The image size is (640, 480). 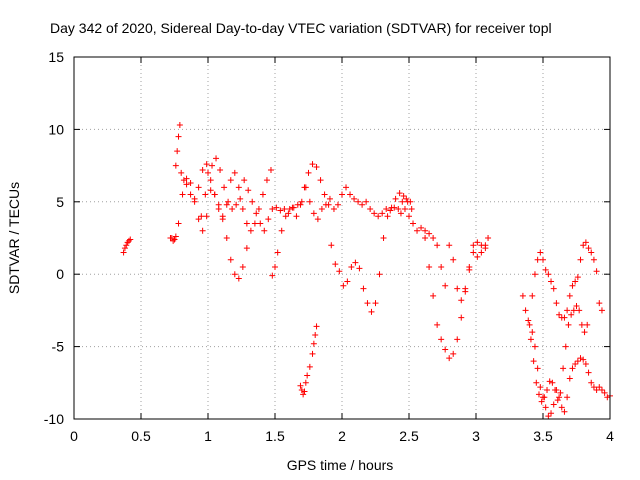 I want to click on x-tick-label: 4, so click(x=610, y=436).